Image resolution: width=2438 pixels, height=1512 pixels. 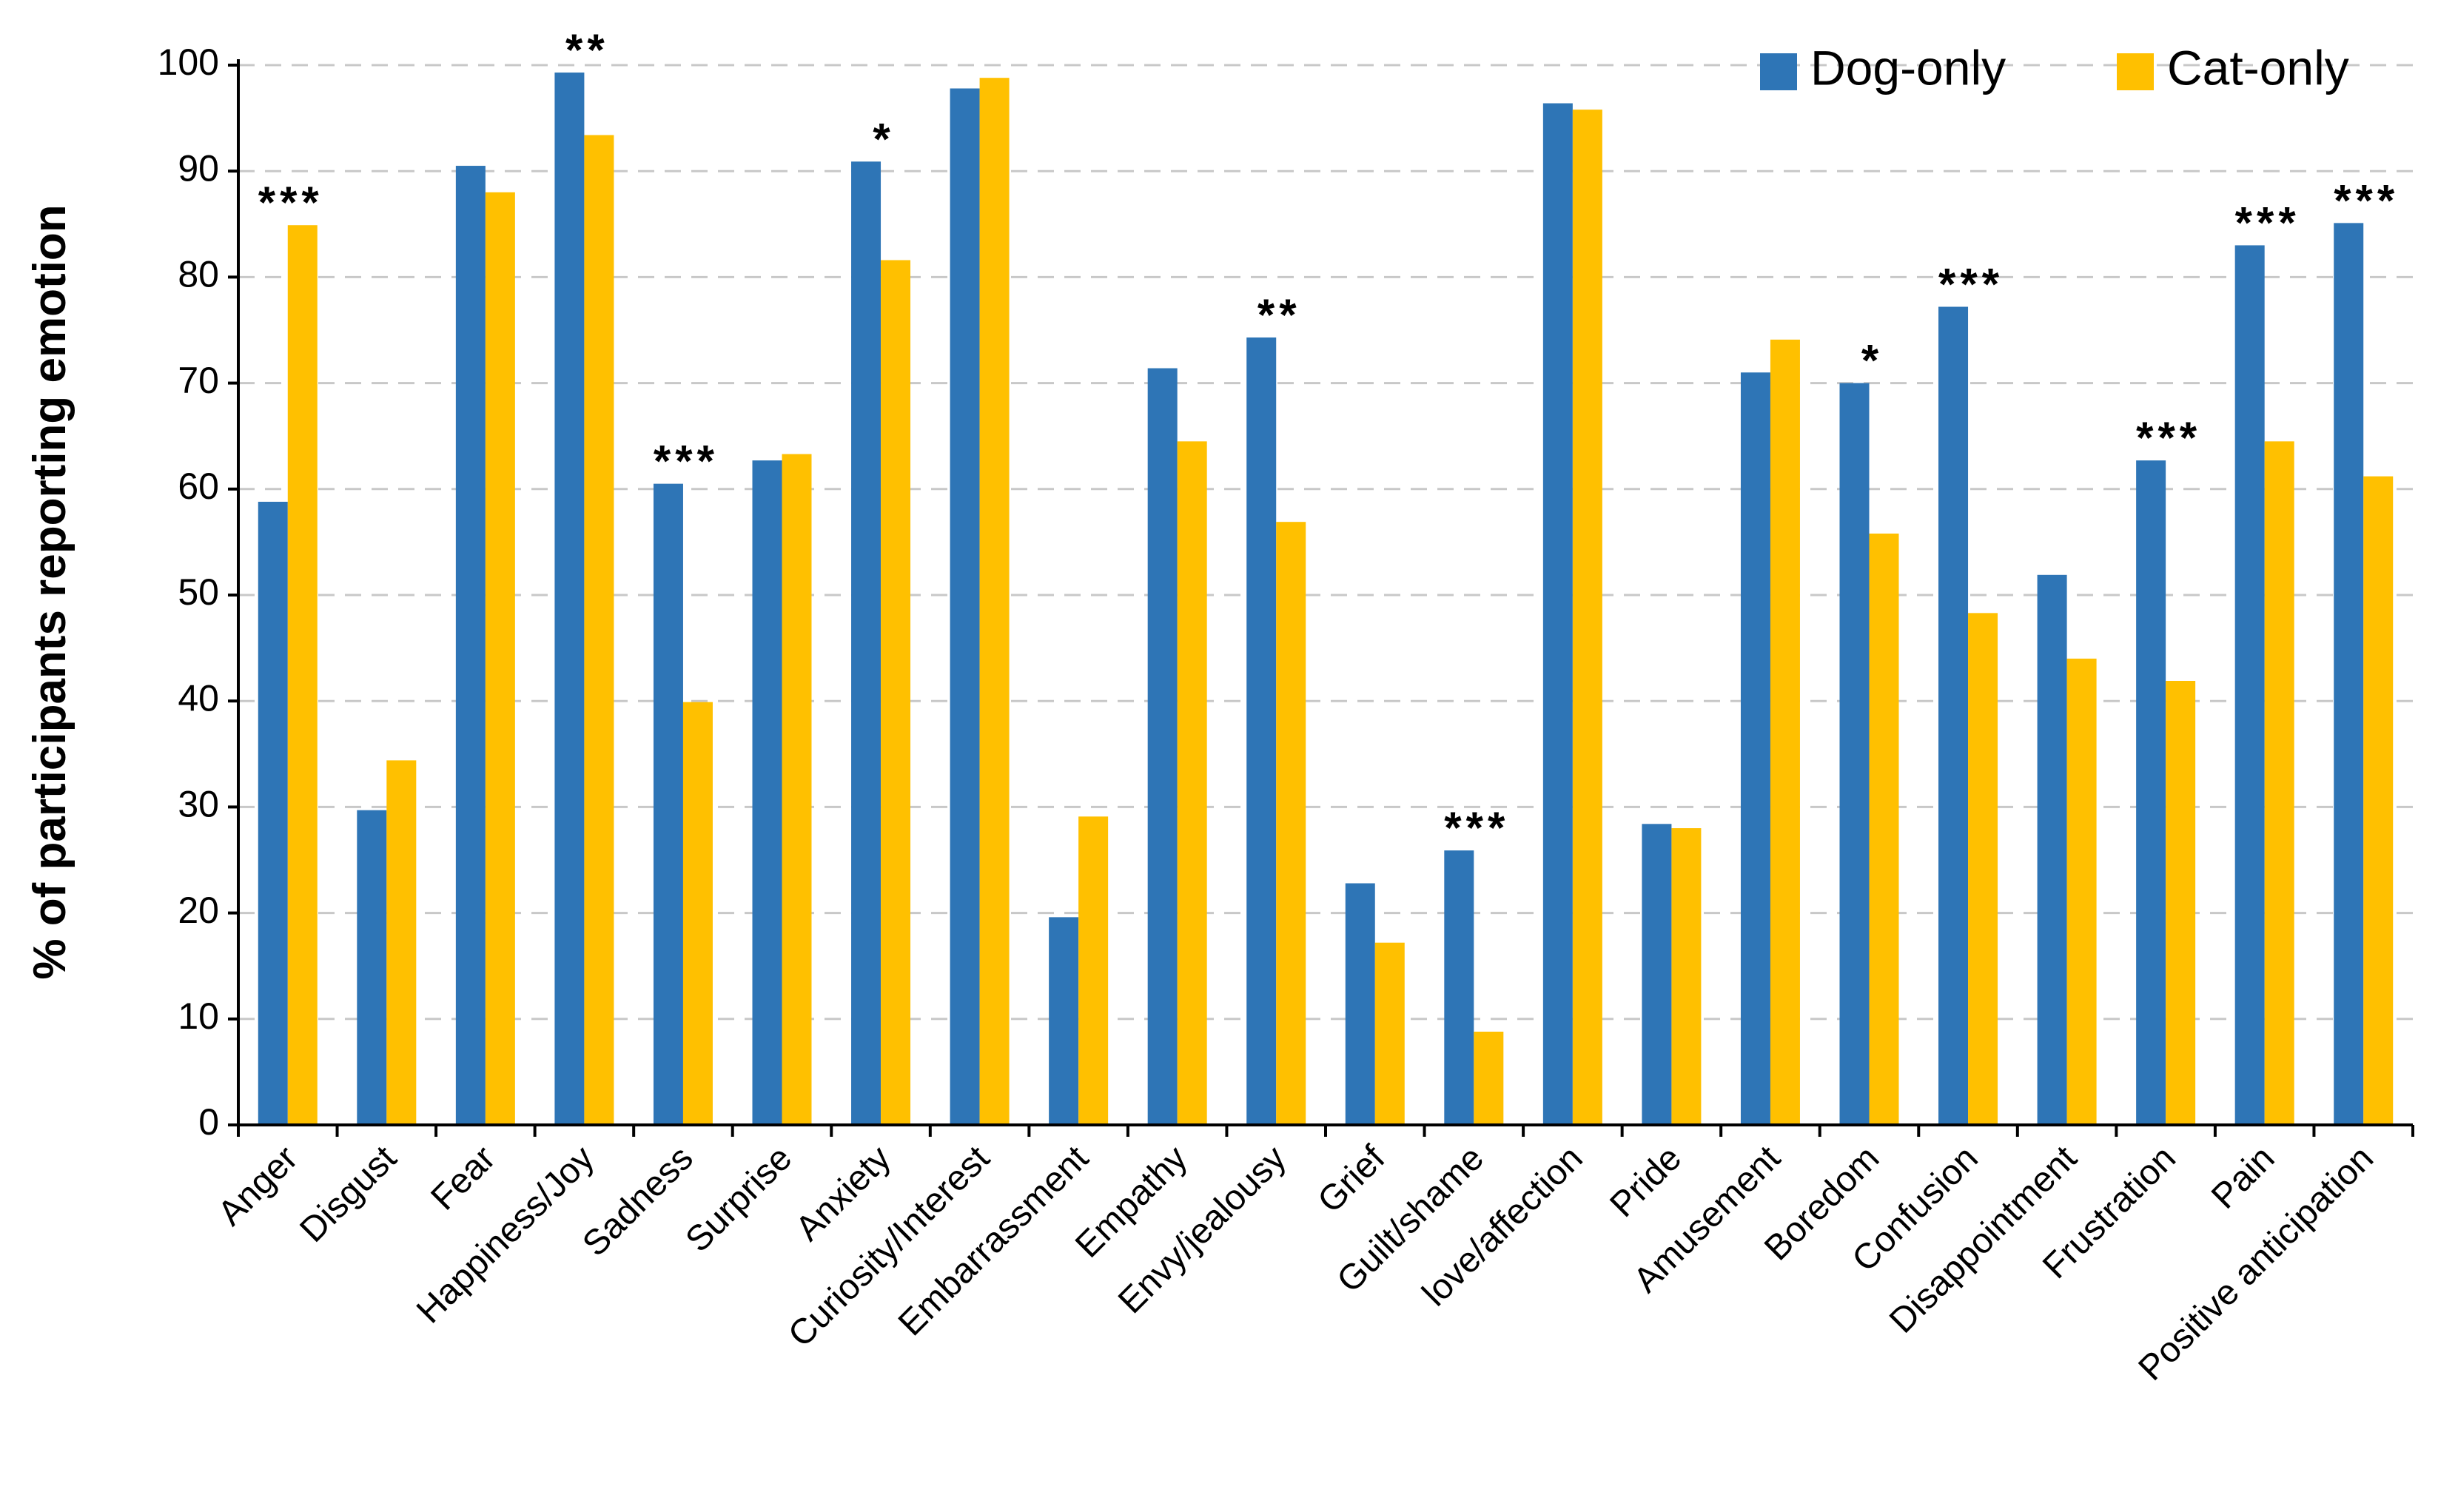 What do you see at coordinates (2082, 891) in the screenshot?
I see `bar-cat-only-disappointment` at bounding box center [2082, 891].